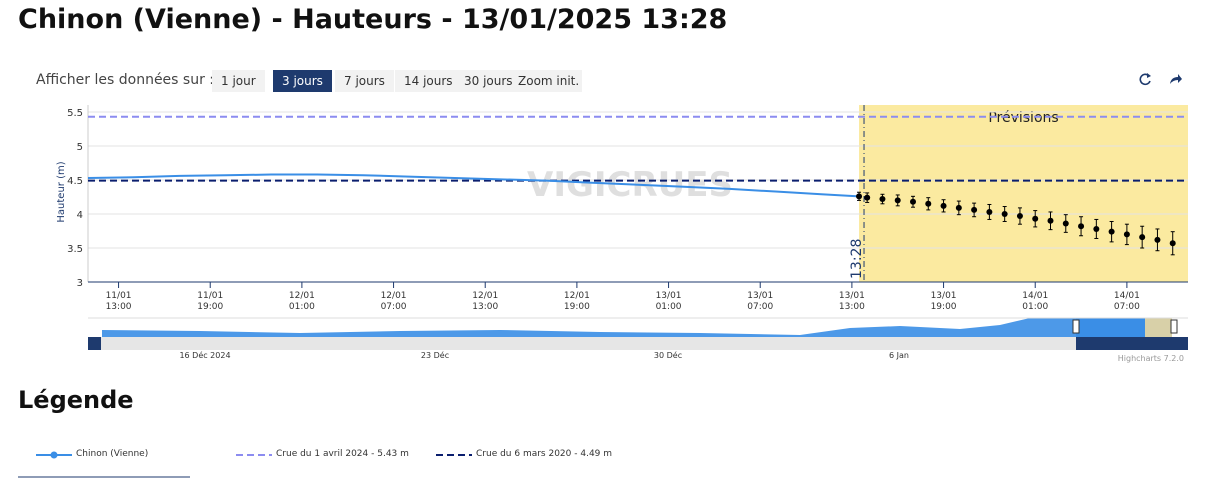  What do you see at coordinates (485, 301) in the screenshot?
I see `x-tick-label: 12/01 13:00` at bounding box center [485, 301].